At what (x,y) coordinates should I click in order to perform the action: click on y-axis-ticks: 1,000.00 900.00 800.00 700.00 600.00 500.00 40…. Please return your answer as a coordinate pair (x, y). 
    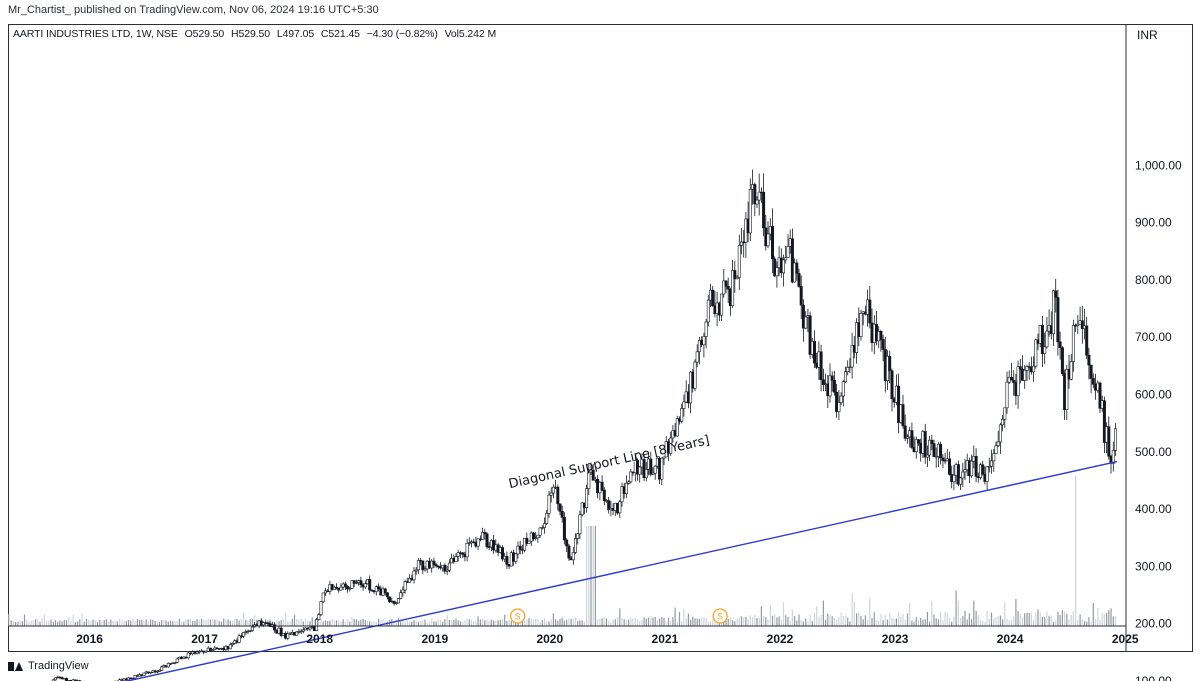
    Looking at the image, I should click on (1158, 419).